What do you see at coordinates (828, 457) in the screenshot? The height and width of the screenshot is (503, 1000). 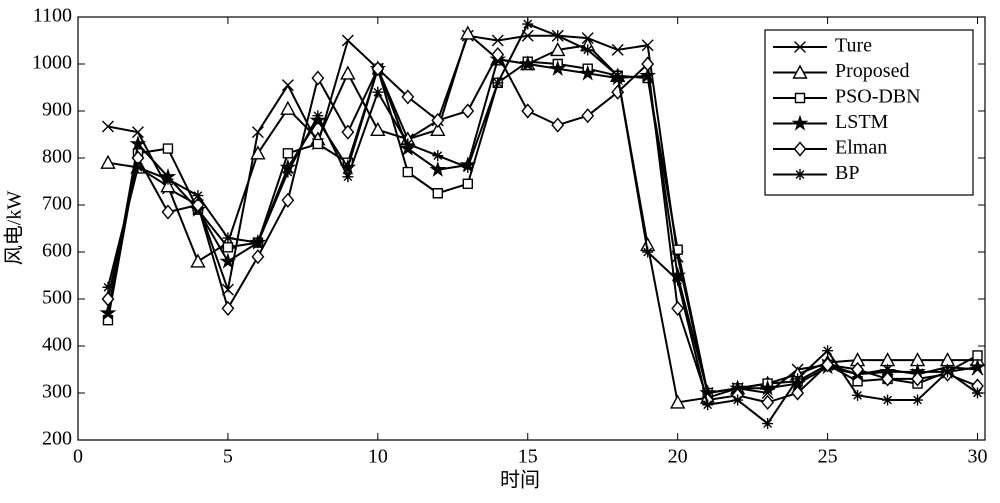 I see `x-tick-label: 25` at bounding box center [828, 457].